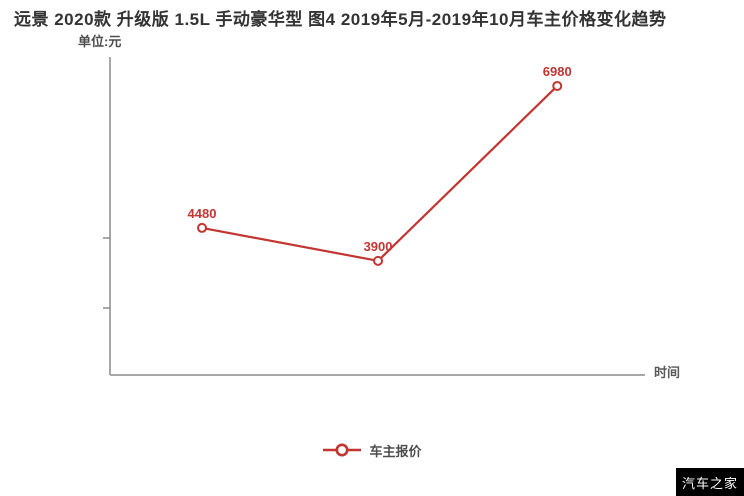 Image resolution: width=744 pixels, height=496 pixels. I want to click on y-axis-unit-label: 单位:元, so click(100, 41).